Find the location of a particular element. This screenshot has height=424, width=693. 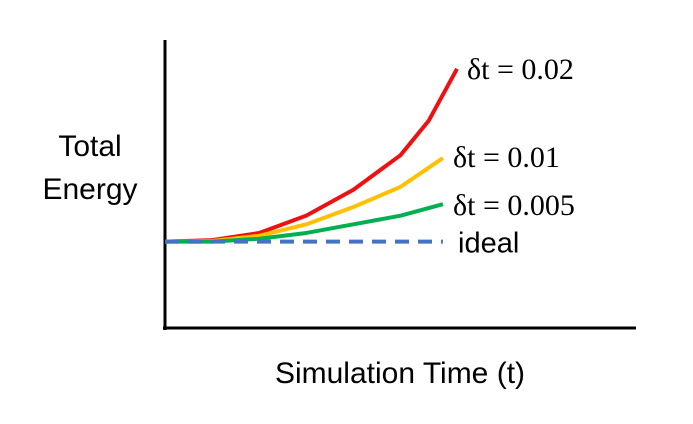

legend-label: ideal is located at coordinates (488, 244).